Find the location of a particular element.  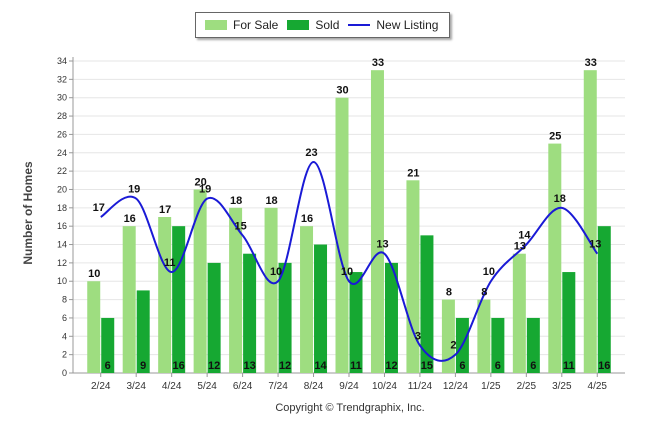

y-tick-label: 26 is located at coordinates (62, 134).